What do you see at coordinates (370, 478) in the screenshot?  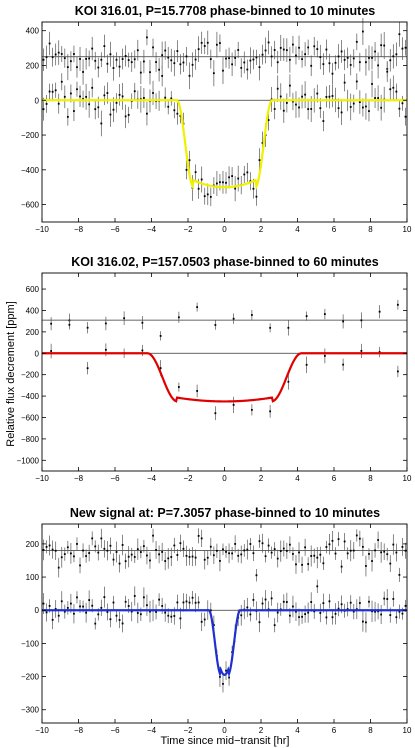 I see `x-tick-label: 8` at bounding box center [370, 478].